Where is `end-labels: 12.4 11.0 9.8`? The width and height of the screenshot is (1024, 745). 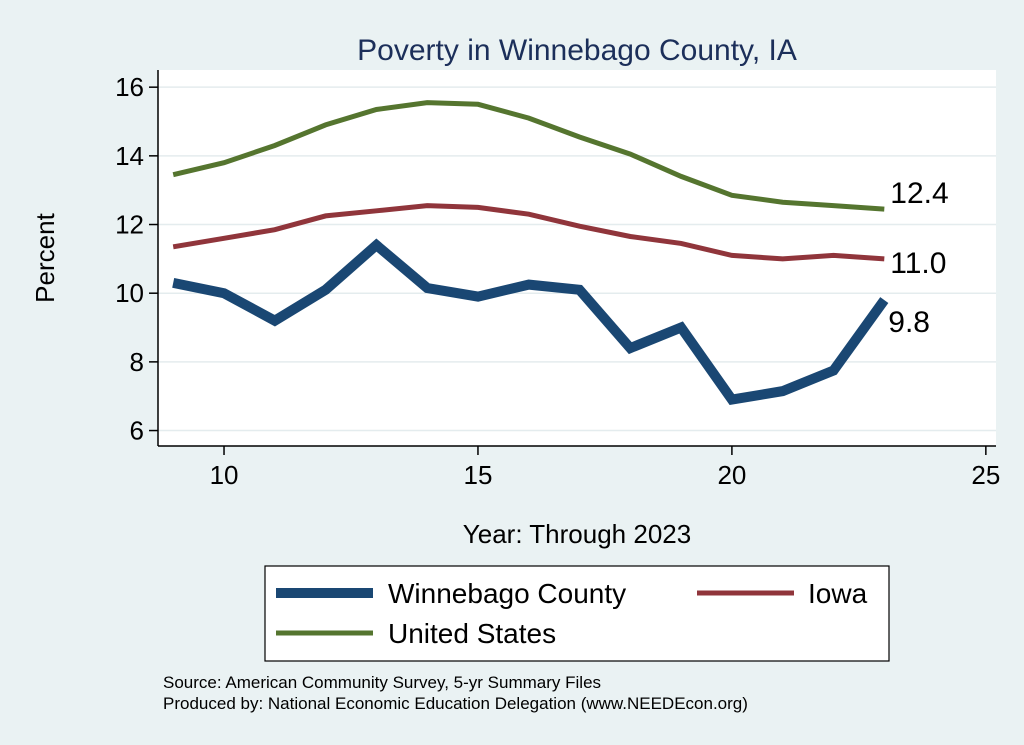
end-labels: 12.4 11.0 9.8 is located at coordinates (918, 258).